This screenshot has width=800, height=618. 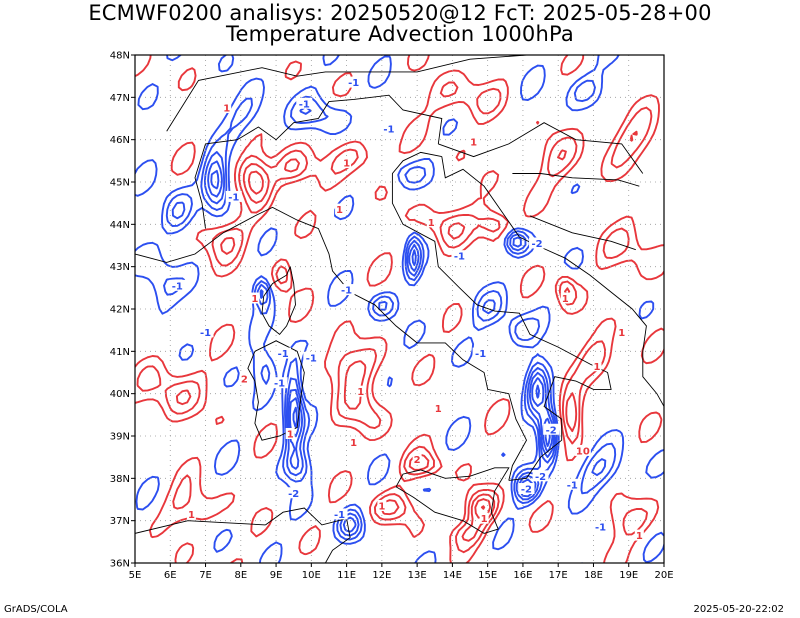 What do you see at coordinates (120, 98) in the screenshot?
I see `lat-tick-label: 47N` at bounding box center [120, 98].